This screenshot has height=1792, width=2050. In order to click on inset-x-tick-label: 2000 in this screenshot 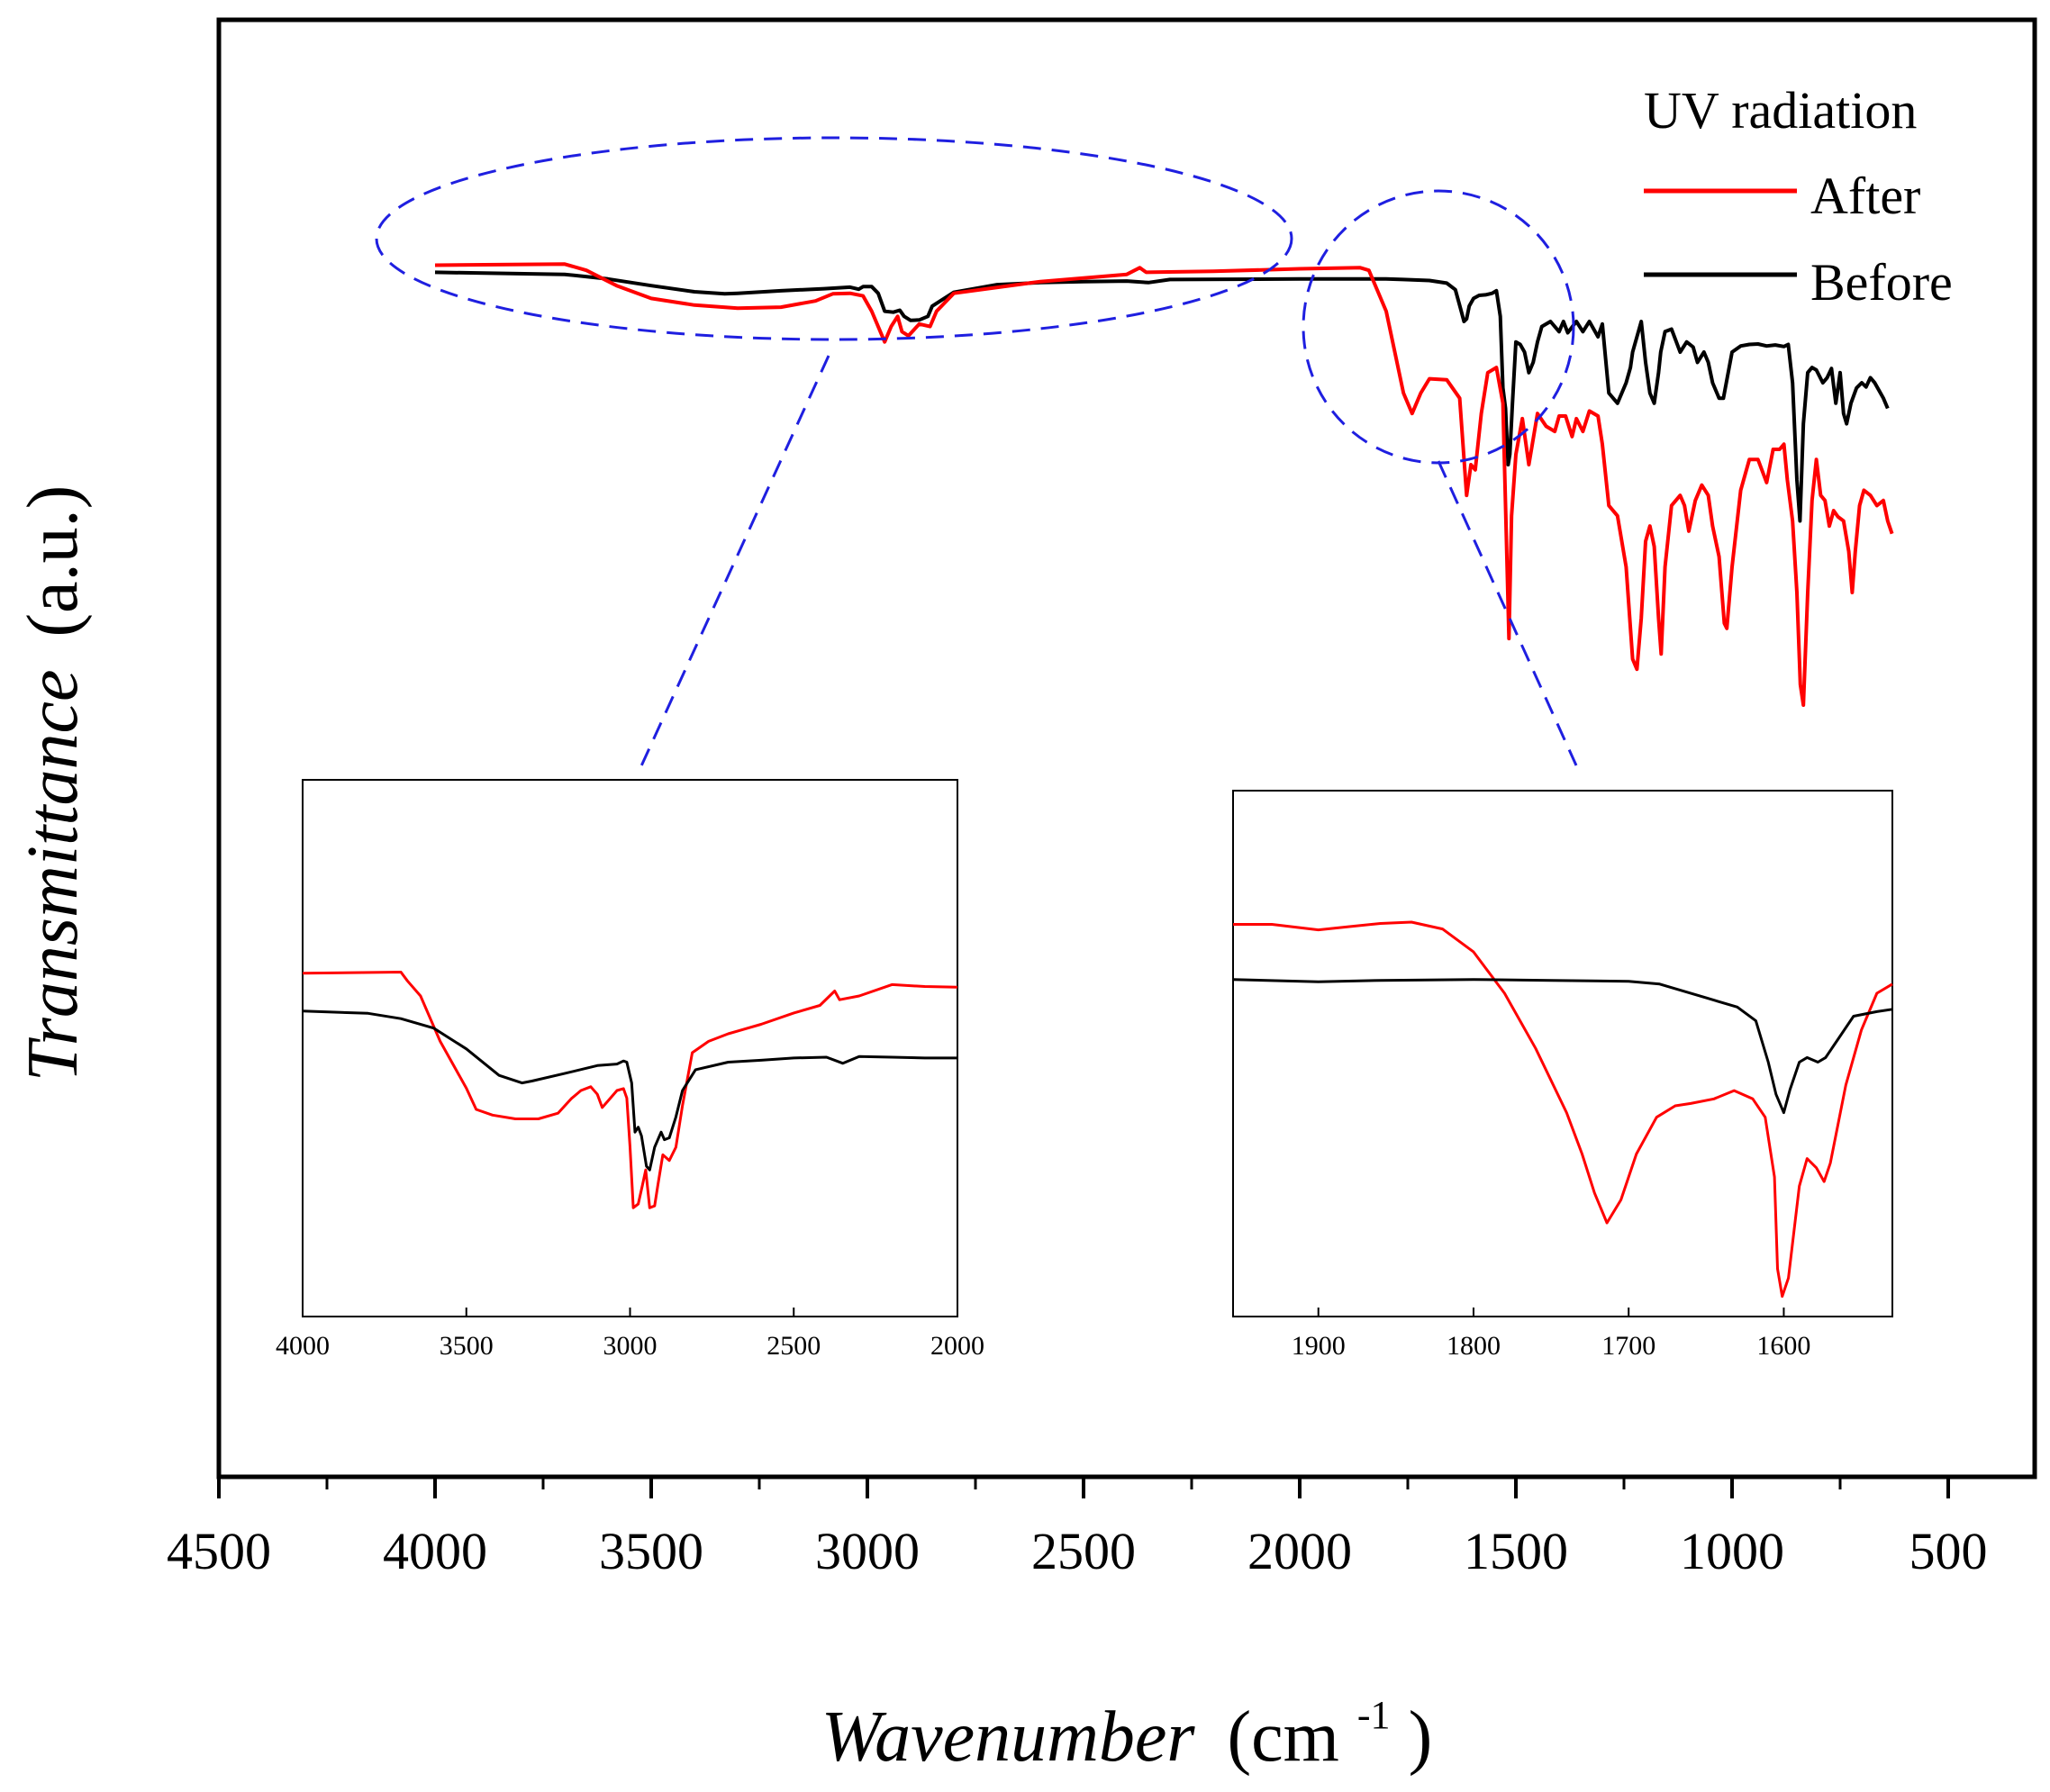, I will do `click(957, 1346)`.